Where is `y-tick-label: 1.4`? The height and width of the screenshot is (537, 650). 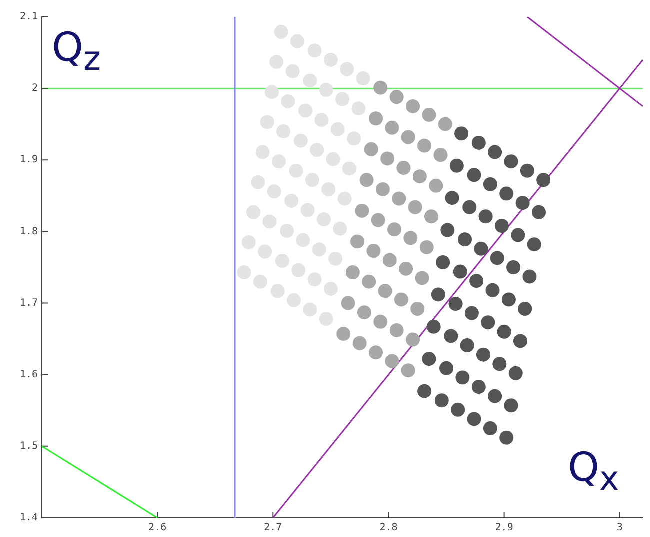 y-tick-label: 1.4 is located at coordinates (29, 518).